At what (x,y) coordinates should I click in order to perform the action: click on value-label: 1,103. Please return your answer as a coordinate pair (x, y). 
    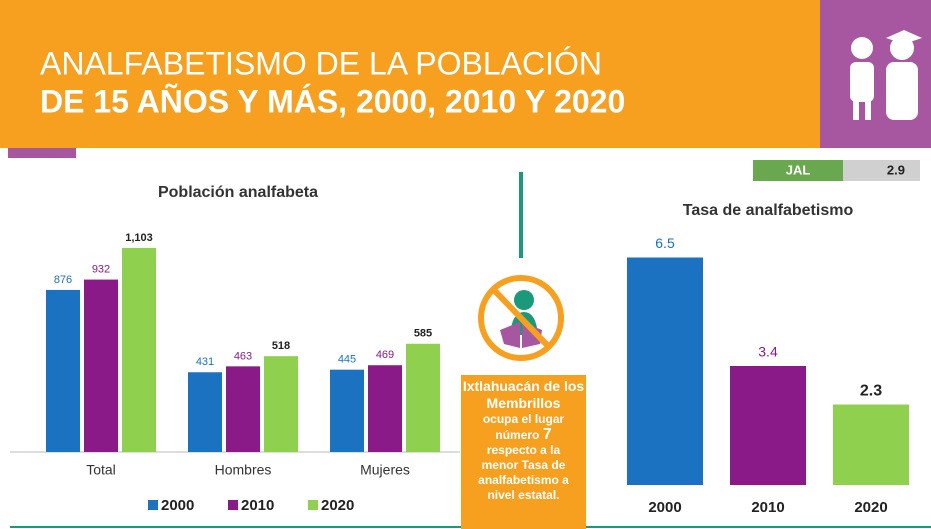
    Looking at the image, I should click on (139, 238).